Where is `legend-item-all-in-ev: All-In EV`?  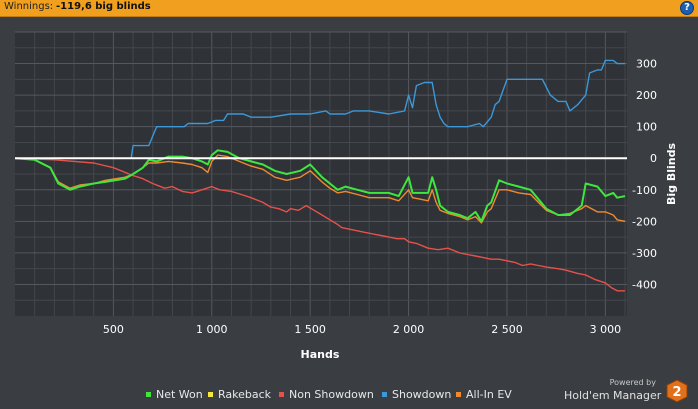
legend-item-all-in-ev: All-In EV is located at coordinates (484, 394).